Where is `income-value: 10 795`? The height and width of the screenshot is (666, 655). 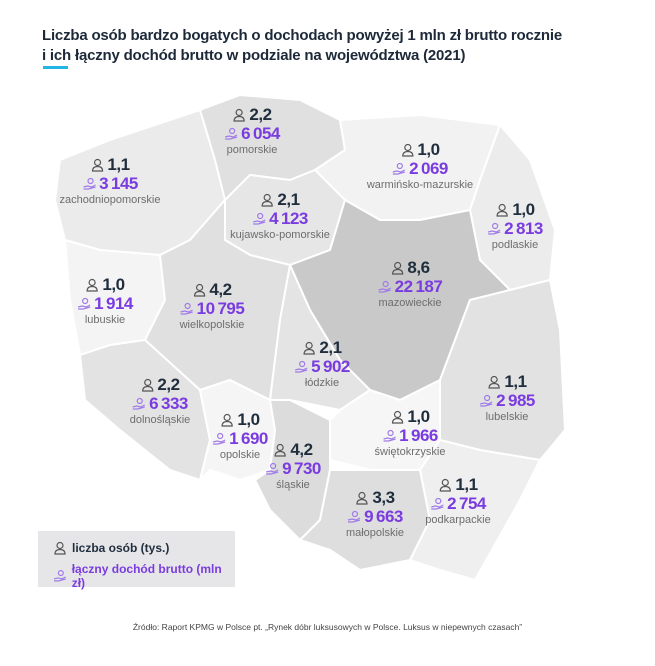
income-value: 10 795 is located at coordinates (220, 308).